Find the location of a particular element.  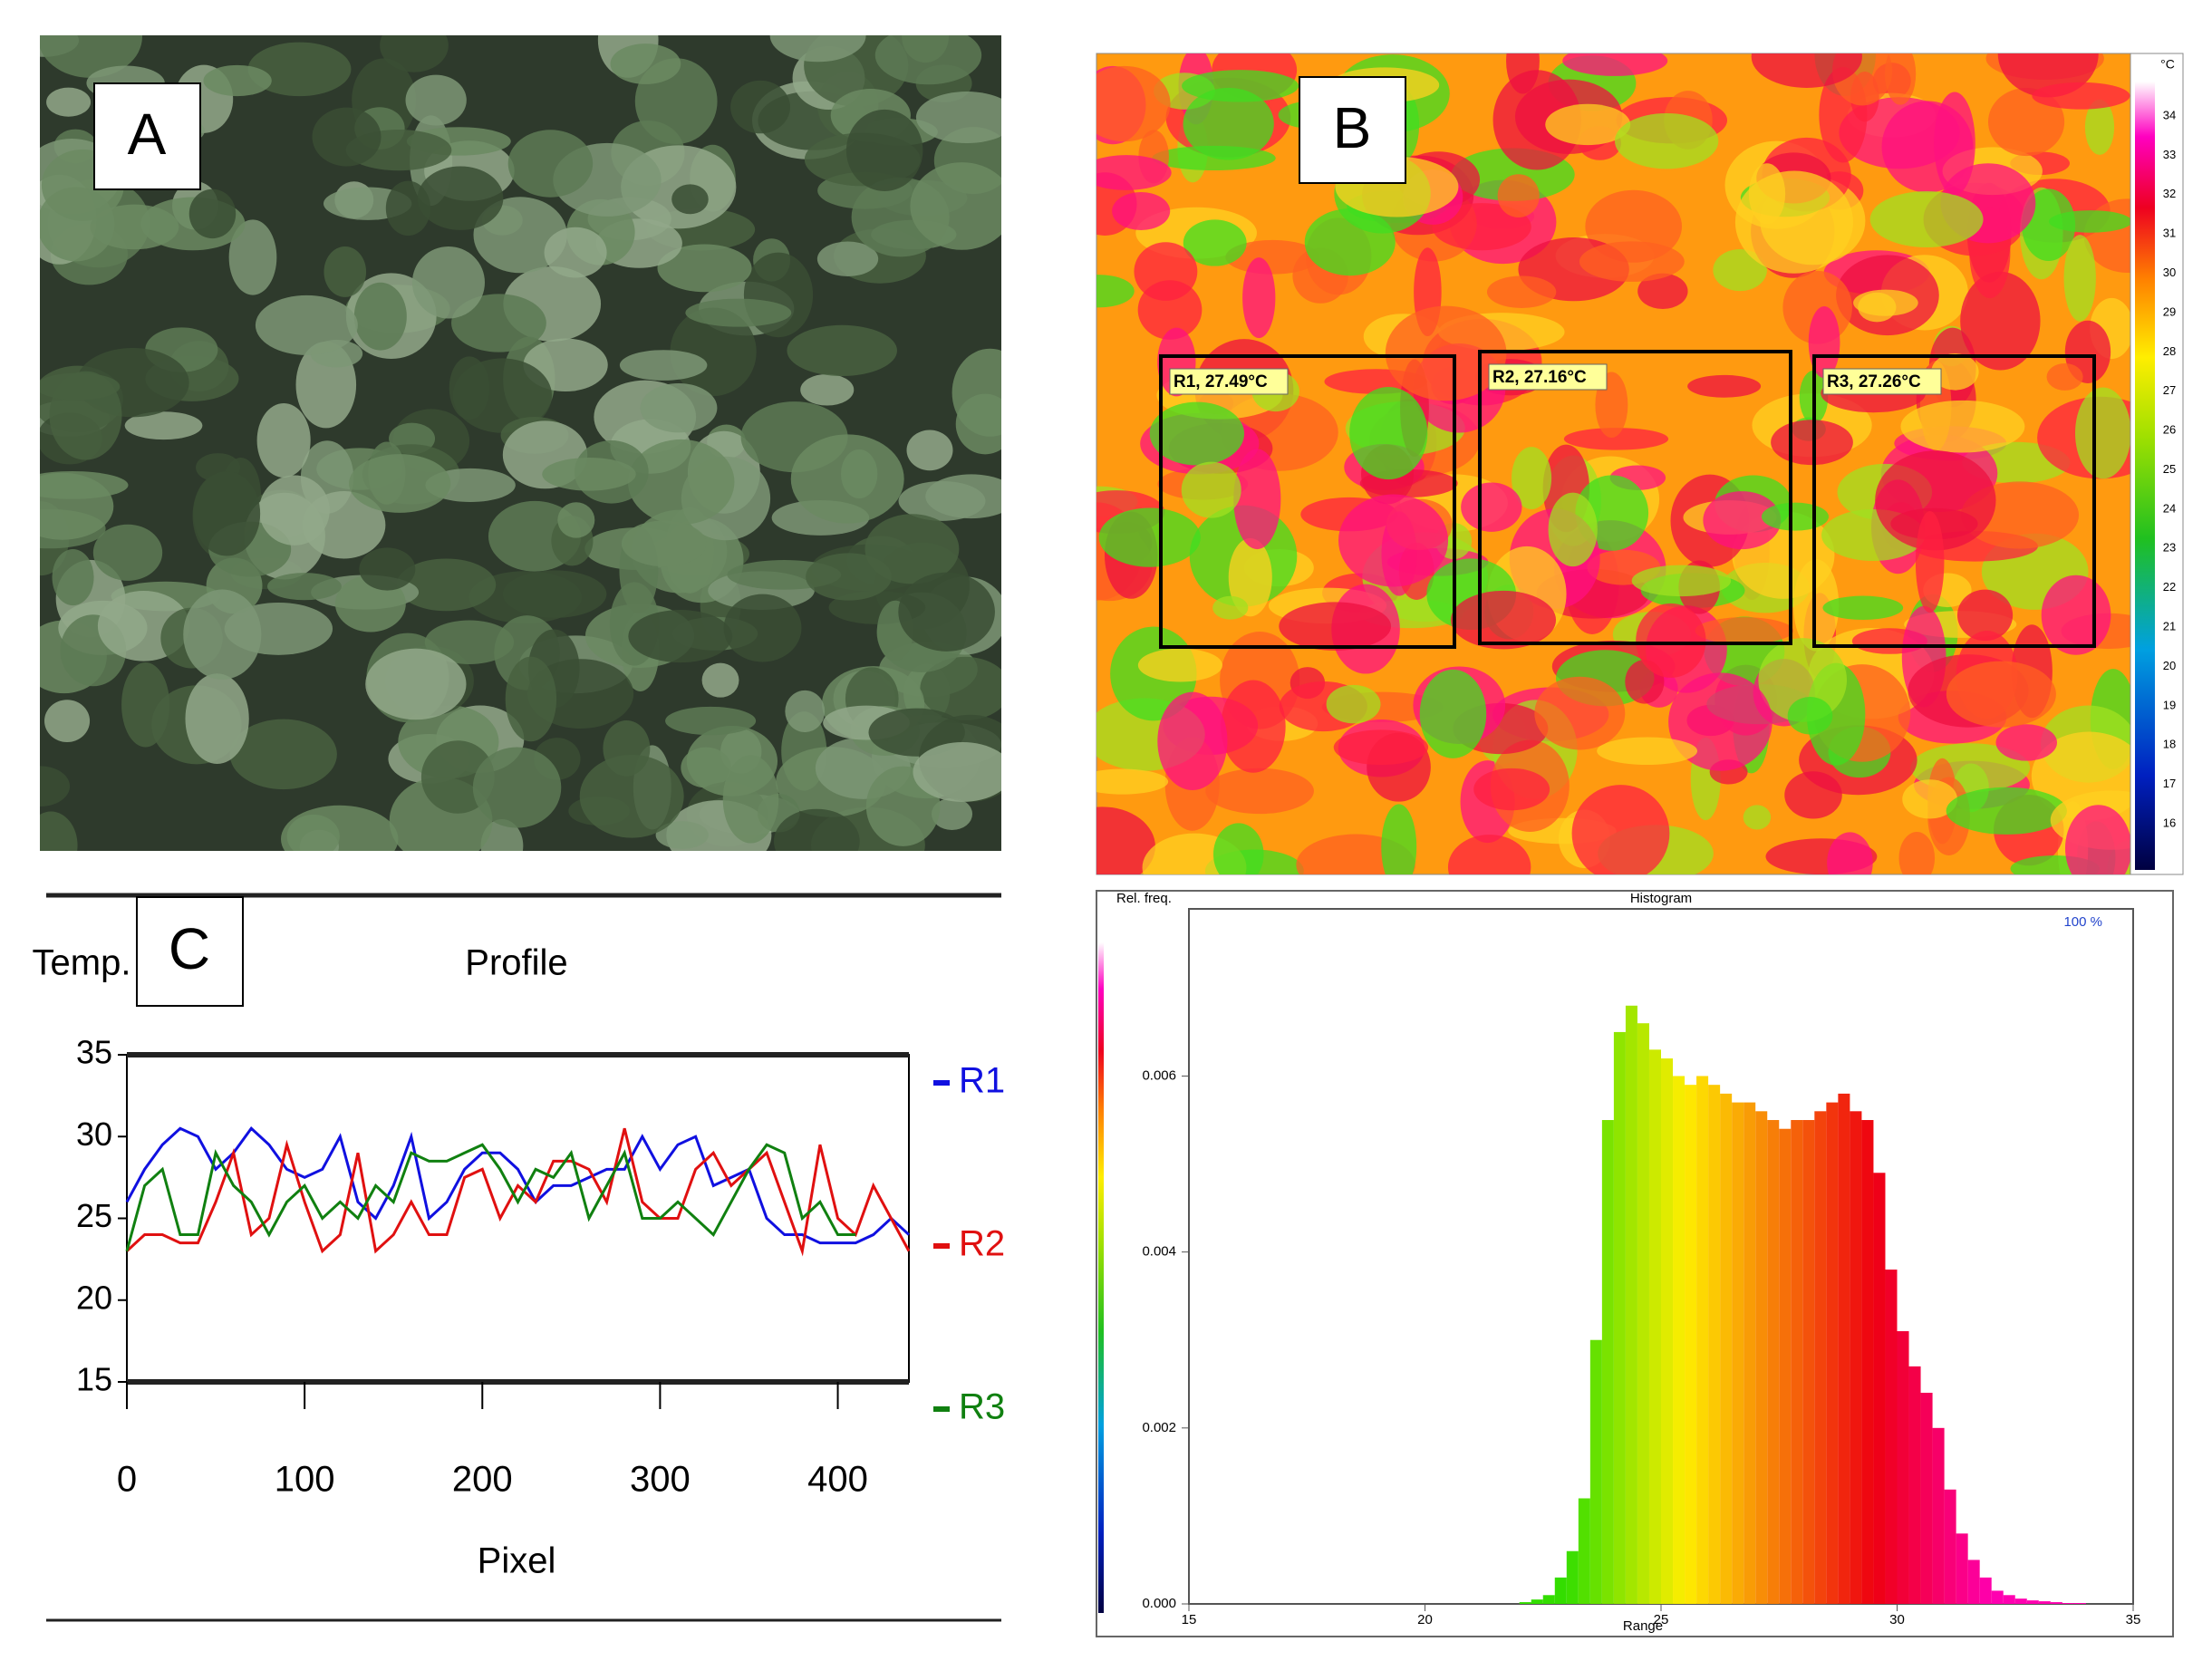

y-tick-label: 0.000 is located at coordinates (1159, 1604).